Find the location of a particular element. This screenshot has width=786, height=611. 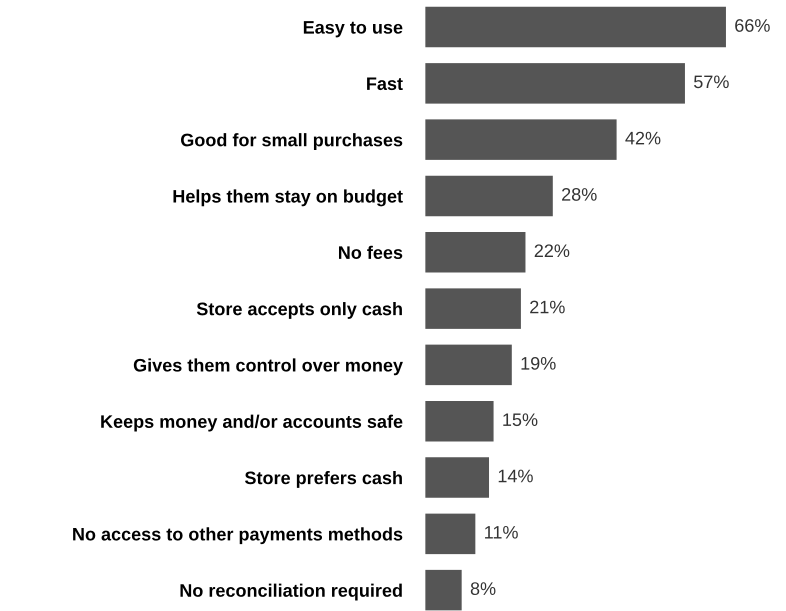

data-label: 8% is located at coordinates (483, 589).